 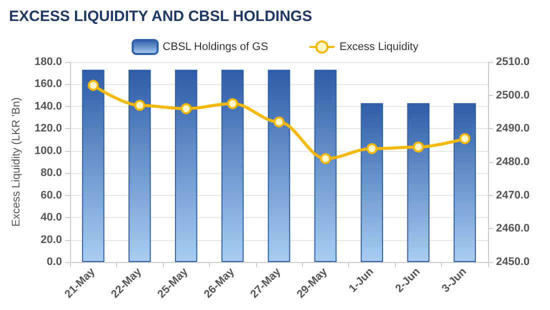 What do you see at coordinates (51, 240) in the screenshot?
I see `y-tick-label: 20.0` at bounding box center [51, 240].